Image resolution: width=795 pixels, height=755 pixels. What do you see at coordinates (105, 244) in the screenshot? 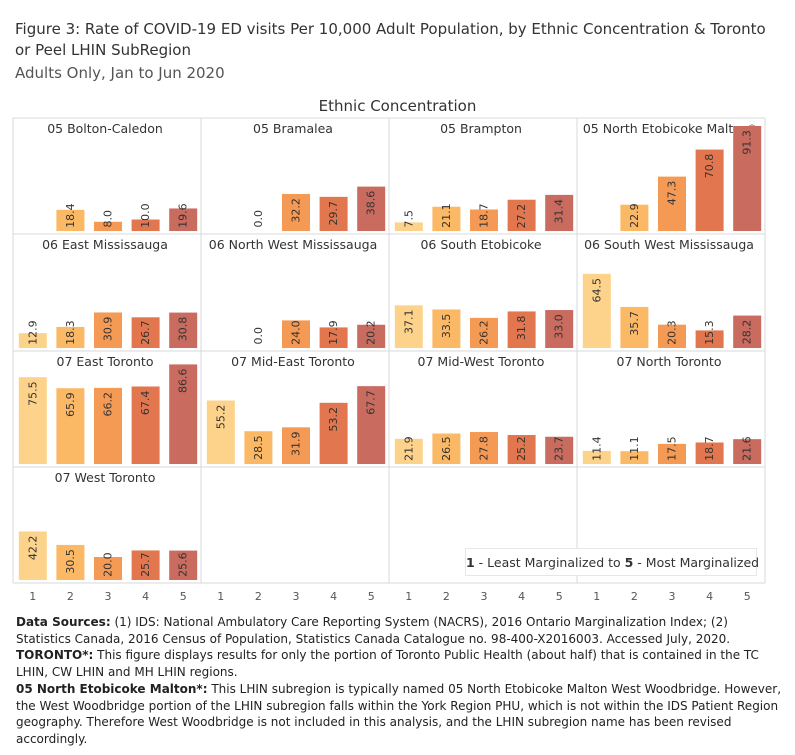
I see `panel-title: 06 East Mississauga` at bounding box center [105, 244].